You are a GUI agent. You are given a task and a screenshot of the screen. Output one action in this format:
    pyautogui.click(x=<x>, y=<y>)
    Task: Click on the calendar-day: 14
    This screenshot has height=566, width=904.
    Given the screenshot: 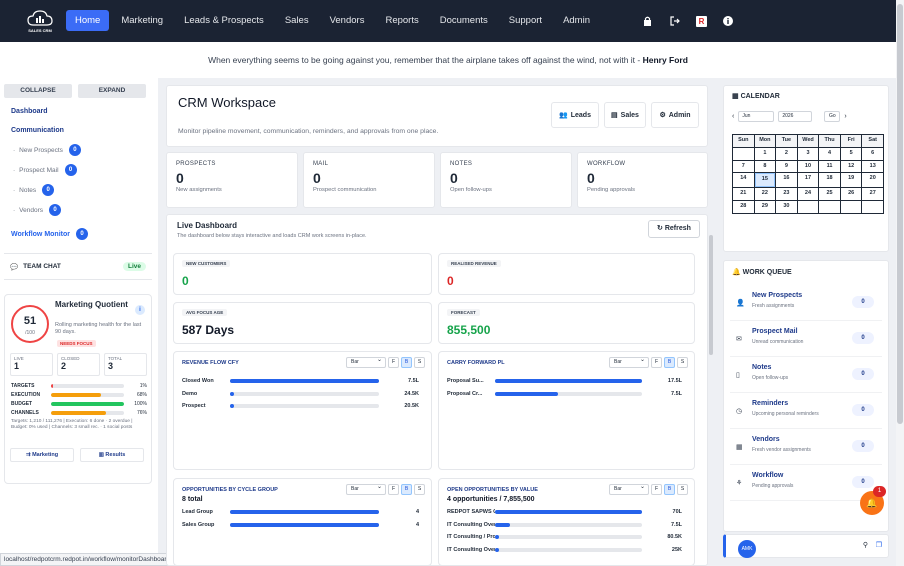 What is the action you would take?
    pyautogui.click(x=743, y=180)
    